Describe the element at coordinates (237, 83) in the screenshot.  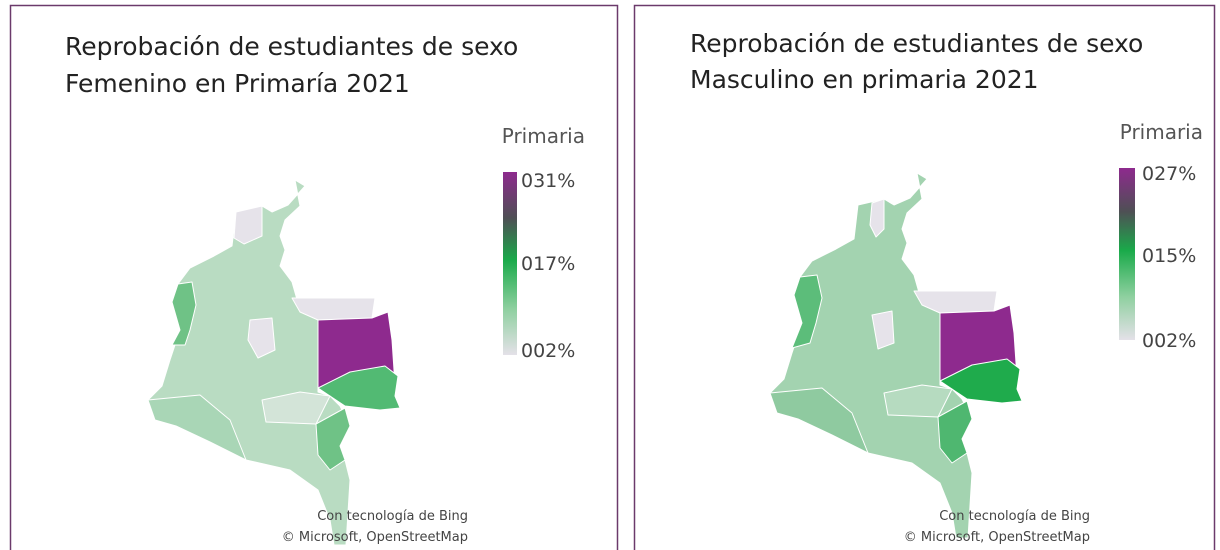
I see `map-title: Femenino en Primaría 2021` at that location.